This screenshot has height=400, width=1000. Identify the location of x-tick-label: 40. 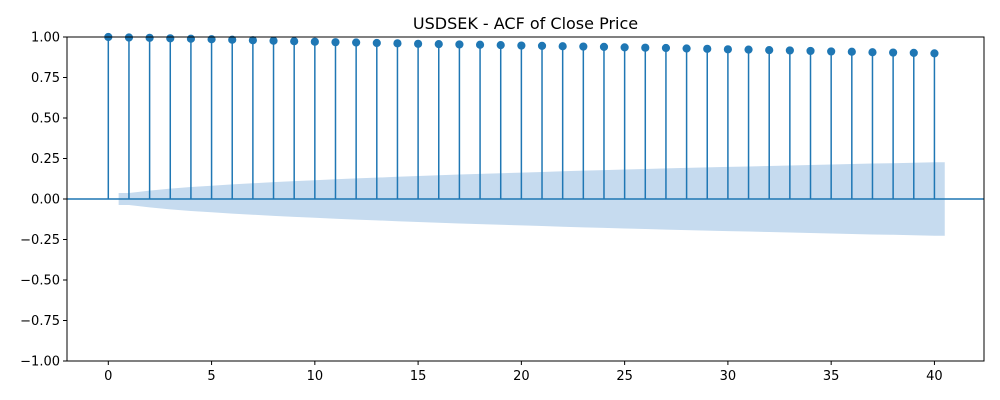
(934, 376).